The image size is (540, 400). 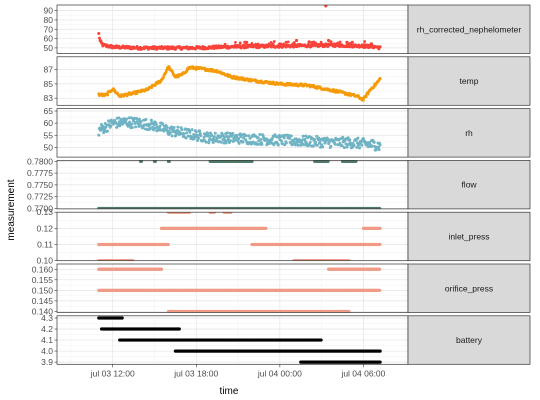 I want to click on series-inlet_press, so click(x=239, y=236).